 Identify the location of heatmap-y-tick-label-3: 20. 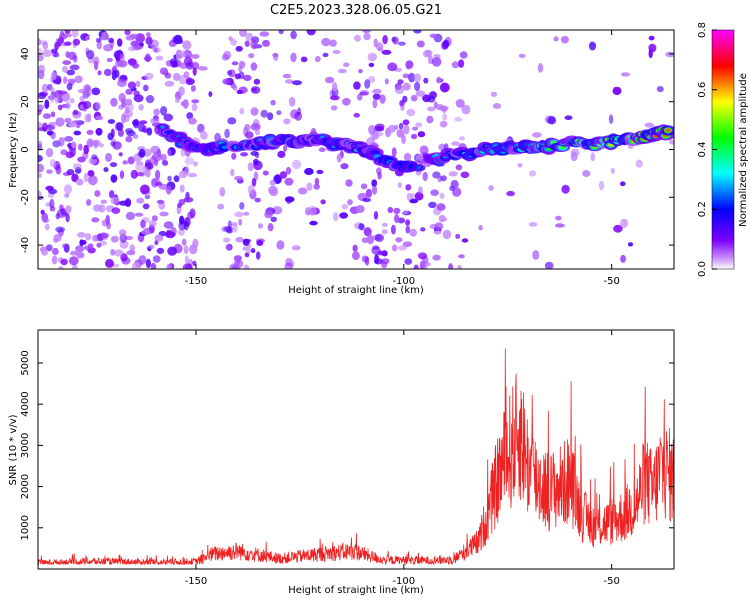
(25, 101).